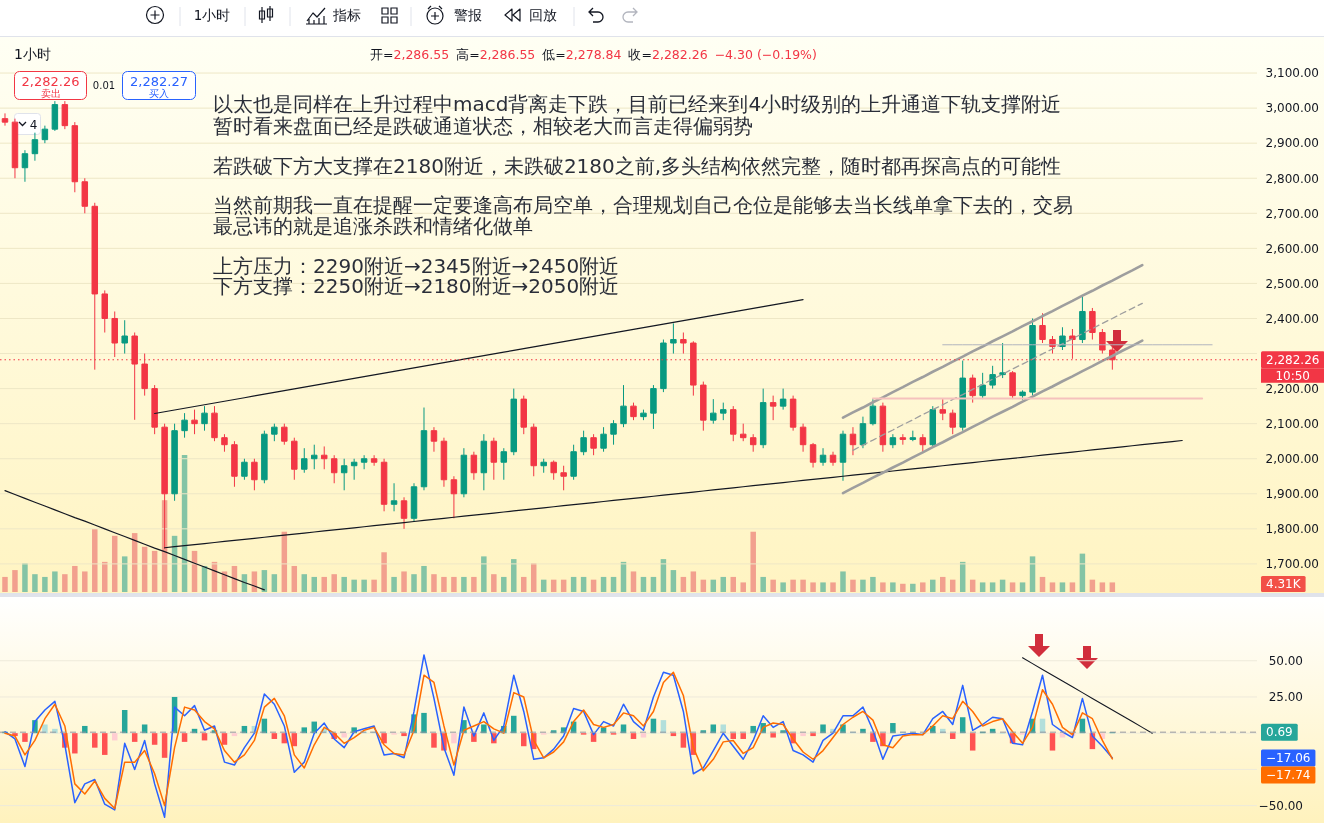  Describe the element at coordinates (637, 104) in the screenshot. I see `annotation: 以太也是同样在上升过程中macd背离走下跌，目前已经来到4小时级别的上升通道下轨支撑附近` at that location.